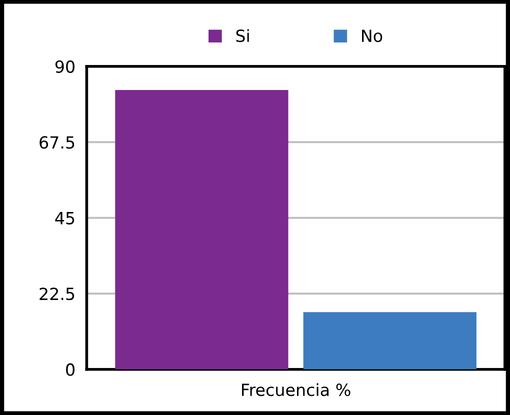 The width and height of the screenshot is (510, 415). Describe the element at coordinates (372, 36) in the screenshot. I see `legend-label: No` at that location.